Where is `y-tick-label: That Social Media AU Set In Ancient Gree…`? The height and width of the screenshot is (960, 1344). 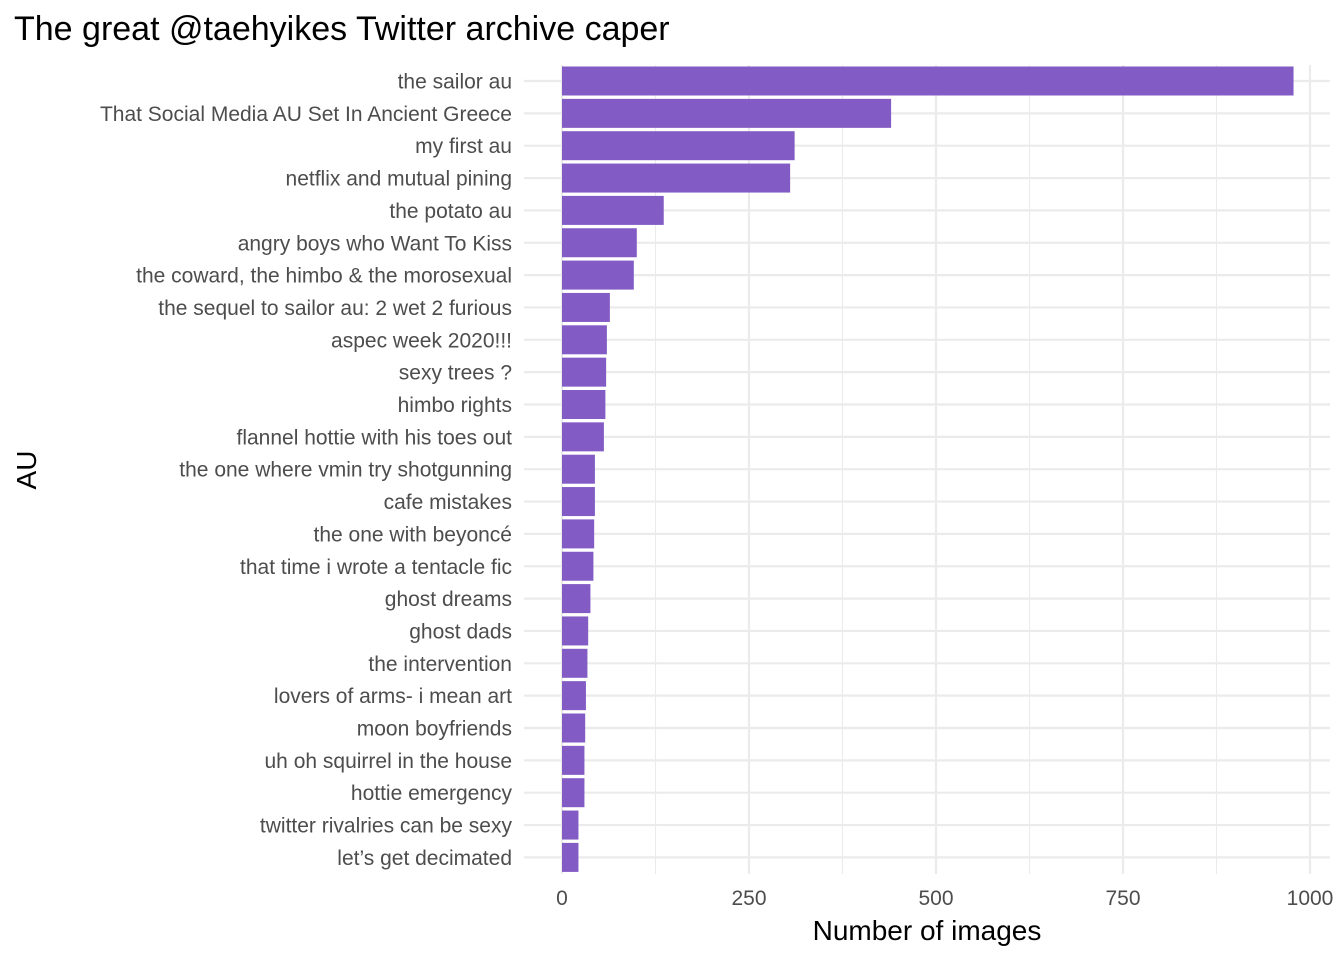 y-tick-label: That Social Media AU Set In Ancient Gree… is located at coordinates (306, 114).